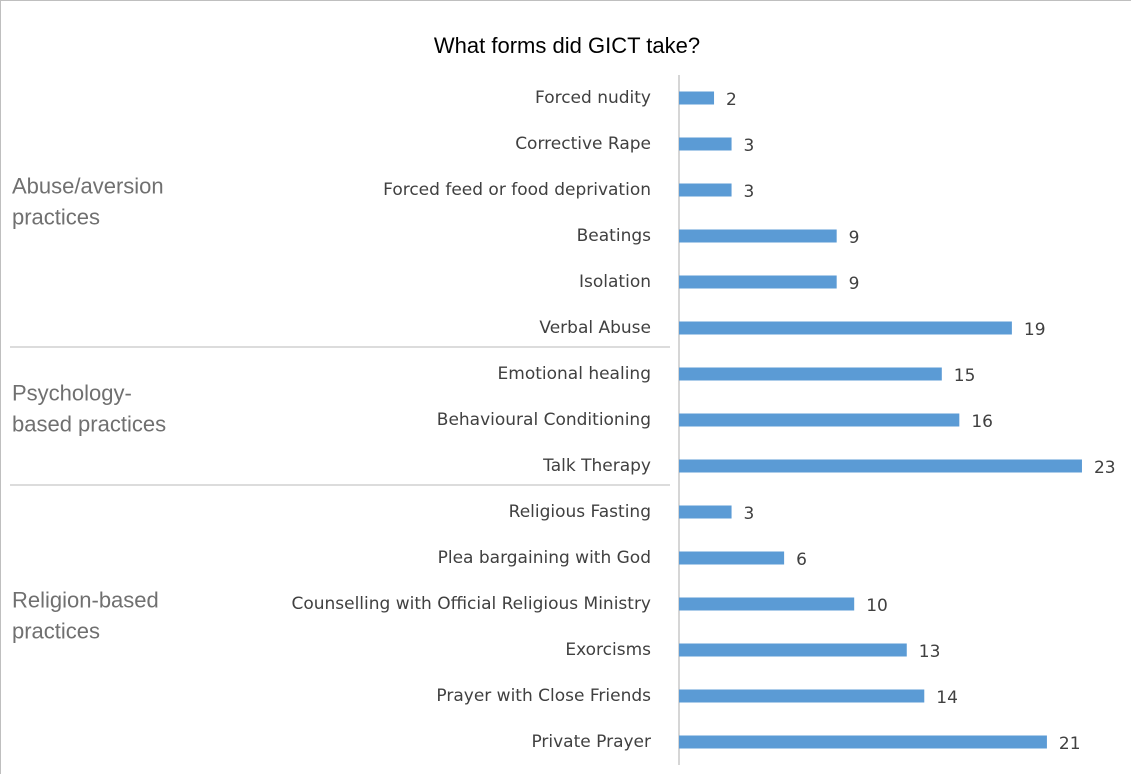 The image size is (1131, 774). I want to click on data-label: 2, so click(731, 100).